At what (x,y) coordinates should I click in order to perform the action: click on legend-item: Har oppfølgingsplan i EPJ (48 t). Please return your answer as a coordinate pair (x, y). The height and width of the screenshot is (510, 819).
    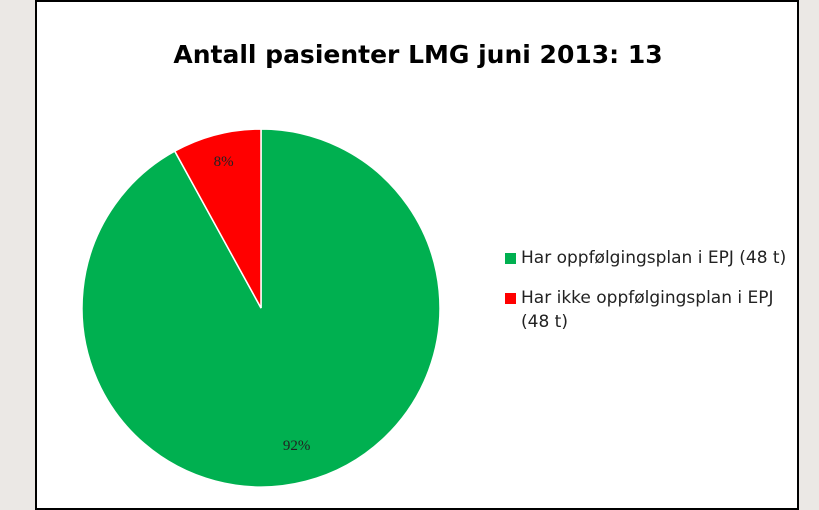
    Looking at the image, I should click on (648, 258).